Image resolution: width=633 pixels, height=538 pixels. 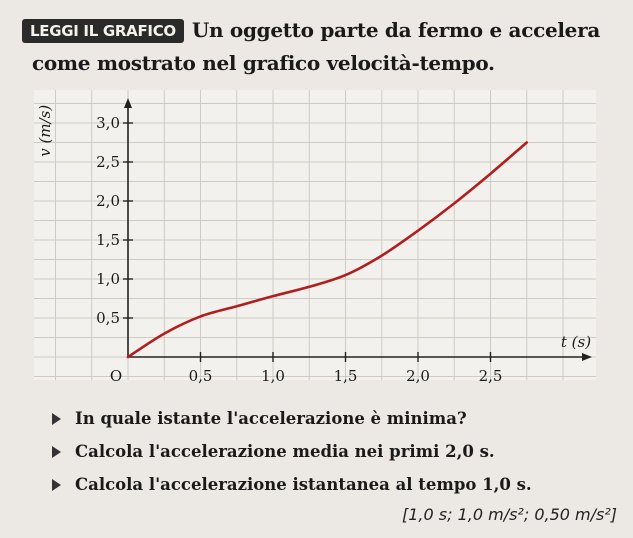 I want to click on x-tick-label: 1,0, so click(x=273, y=376).